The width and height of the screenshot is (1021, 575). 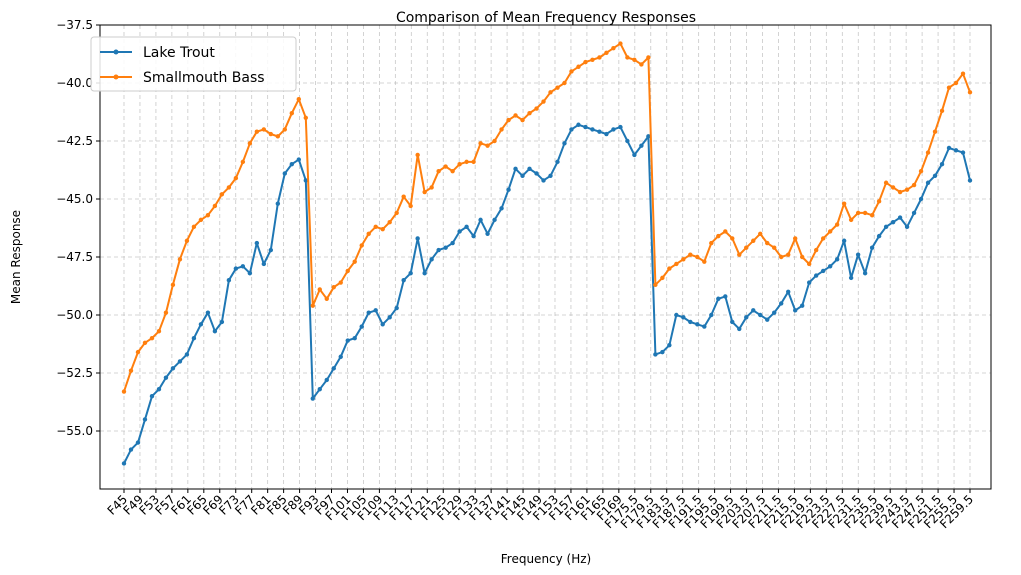 What do you see at coordinates (116, 52) in the screenshot?
I see `legend-swatch-marker` at bounding box center [116, 52].